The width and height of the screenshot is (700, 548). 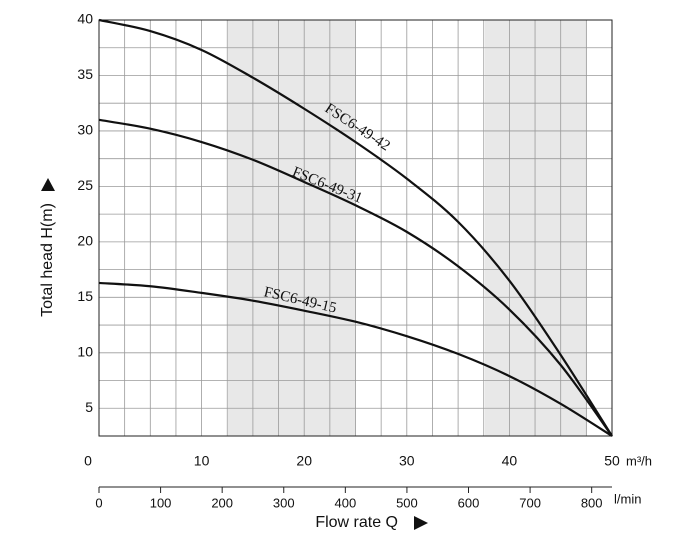 What do you see at coordinates (407, 461) in the screenshot?
I see `x-tick-label: 30` at bounding box center [407, 461].